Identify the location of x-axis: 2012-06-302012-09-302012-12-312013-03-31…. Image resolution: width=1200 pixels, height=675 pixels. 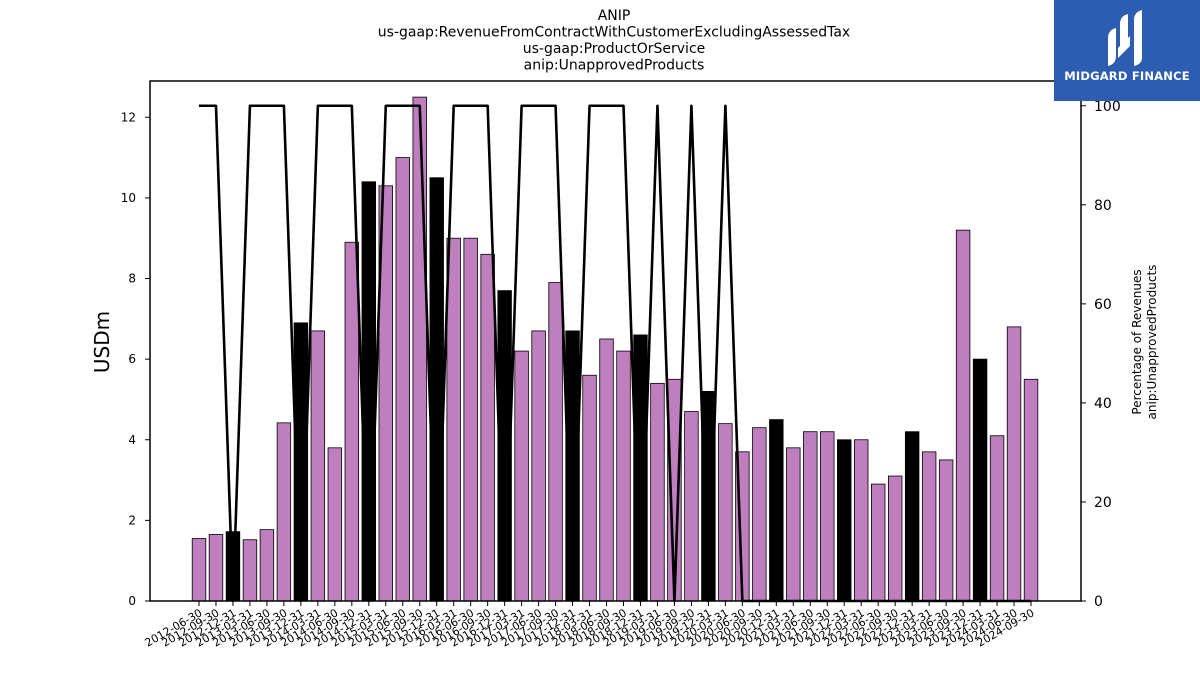
(590, 625).